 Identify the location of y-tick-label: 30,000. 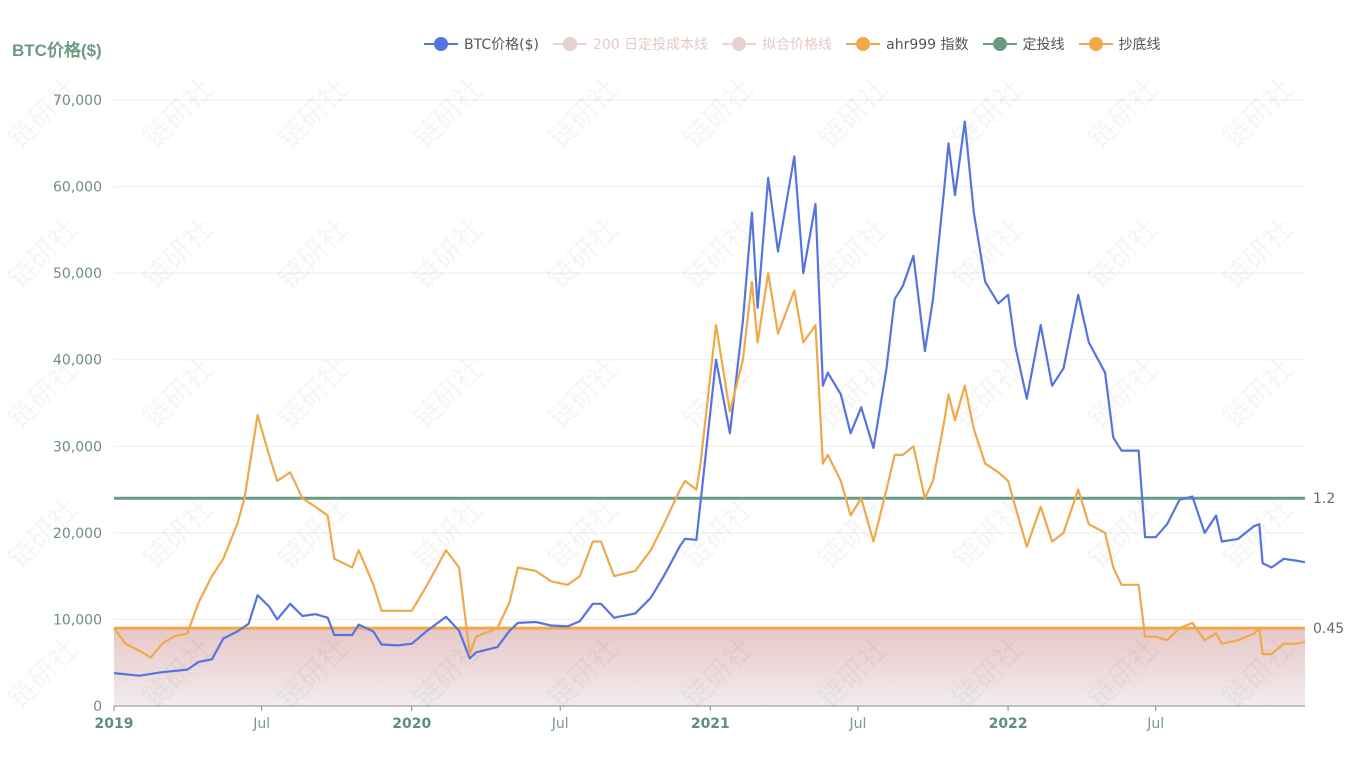
(77, 447).